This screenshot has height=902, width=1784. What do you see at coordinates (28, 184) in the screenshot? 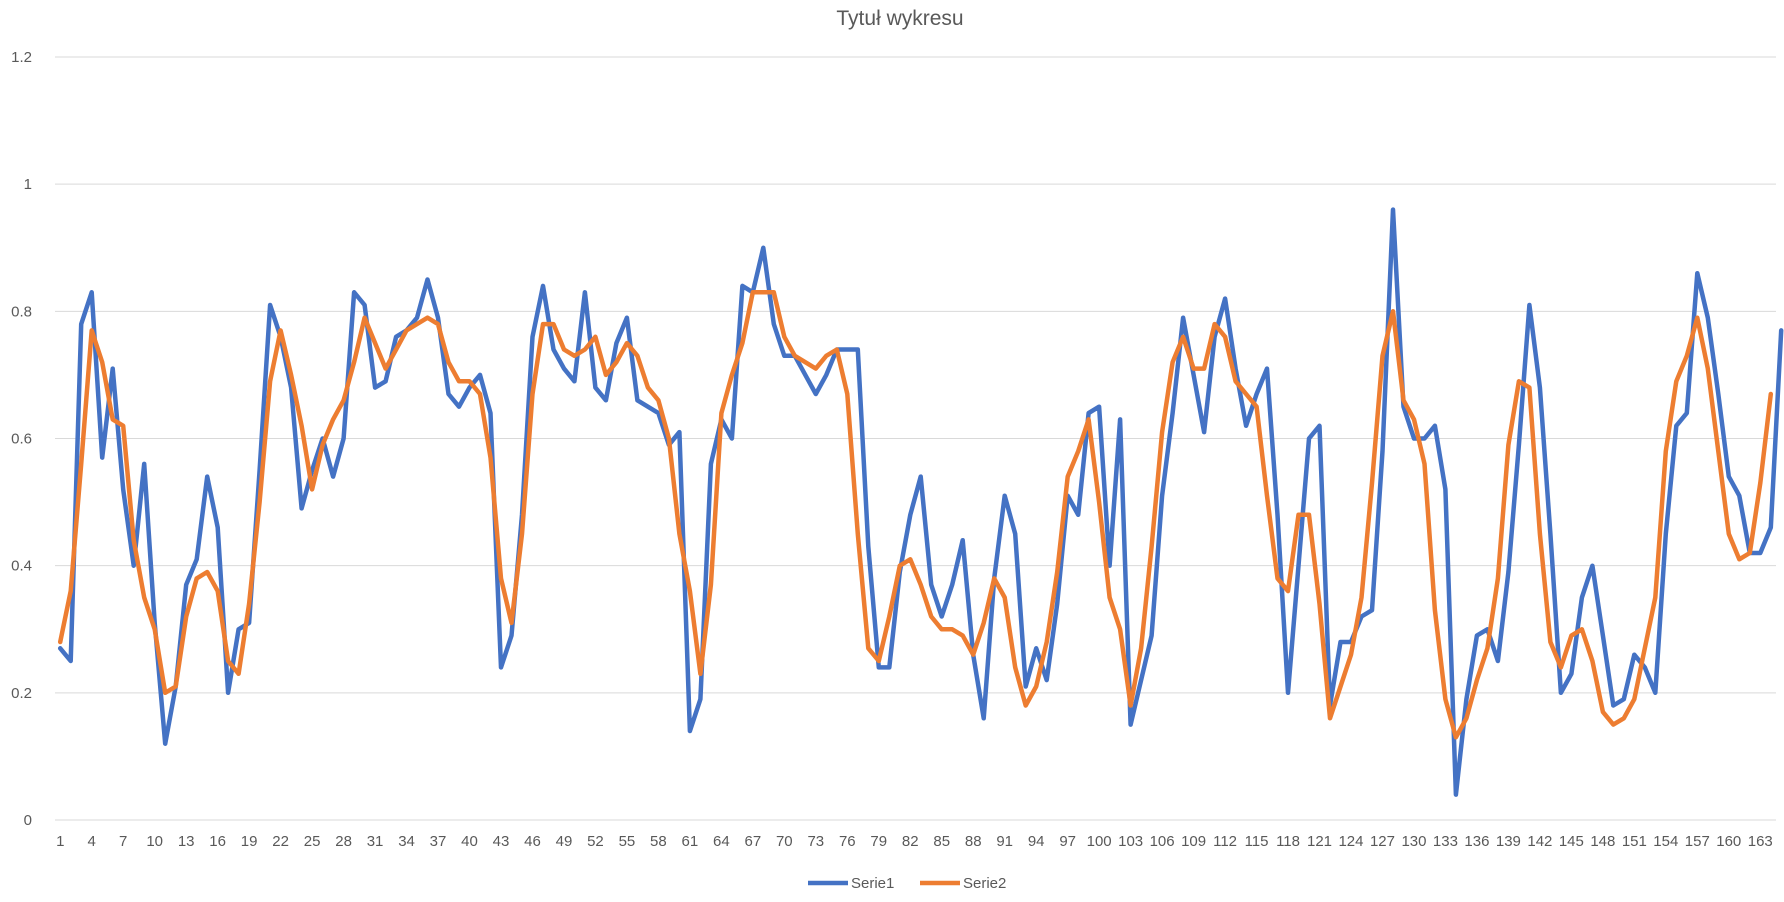
I see `y-tick-label: 1` at bounding box center [28, 184].